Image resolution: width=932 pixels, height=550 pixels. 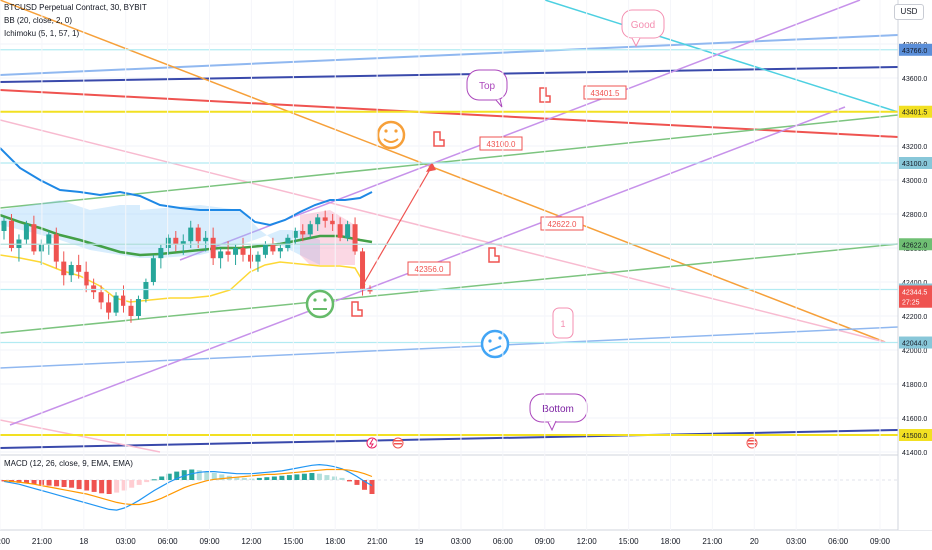 What do you see at coordinates (501, 143) in the screenshot?
I see `price-label-43100: 43100.0` at bounding box center [501, 143].